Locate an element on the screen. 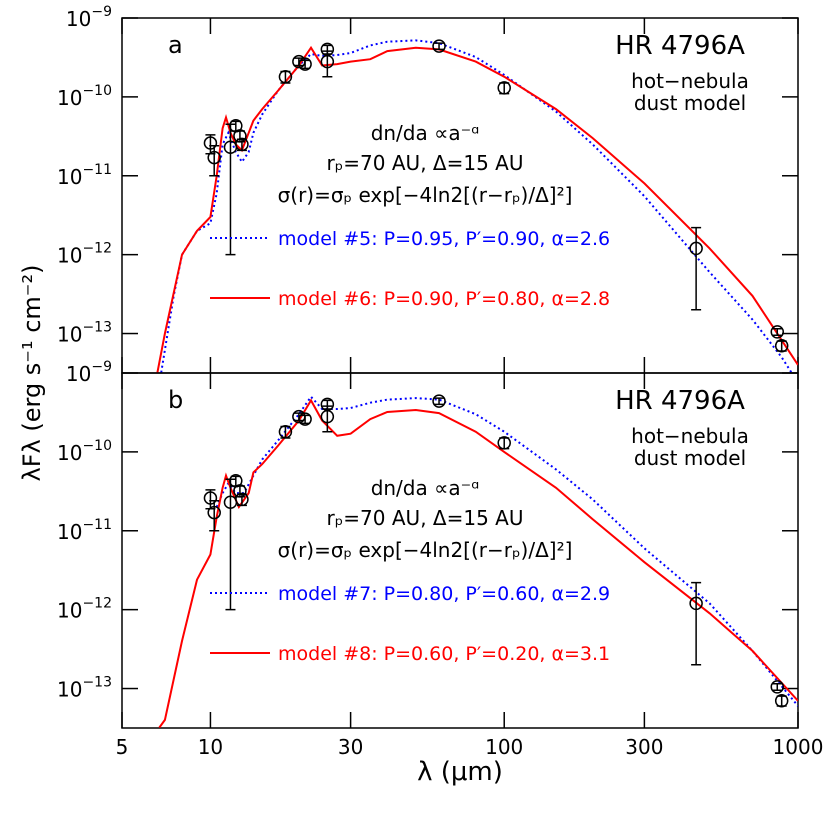 Image resolution: width=830 pixels, height=834 pixels. x-tick-label: 300 is located at coordinates (644, 747).